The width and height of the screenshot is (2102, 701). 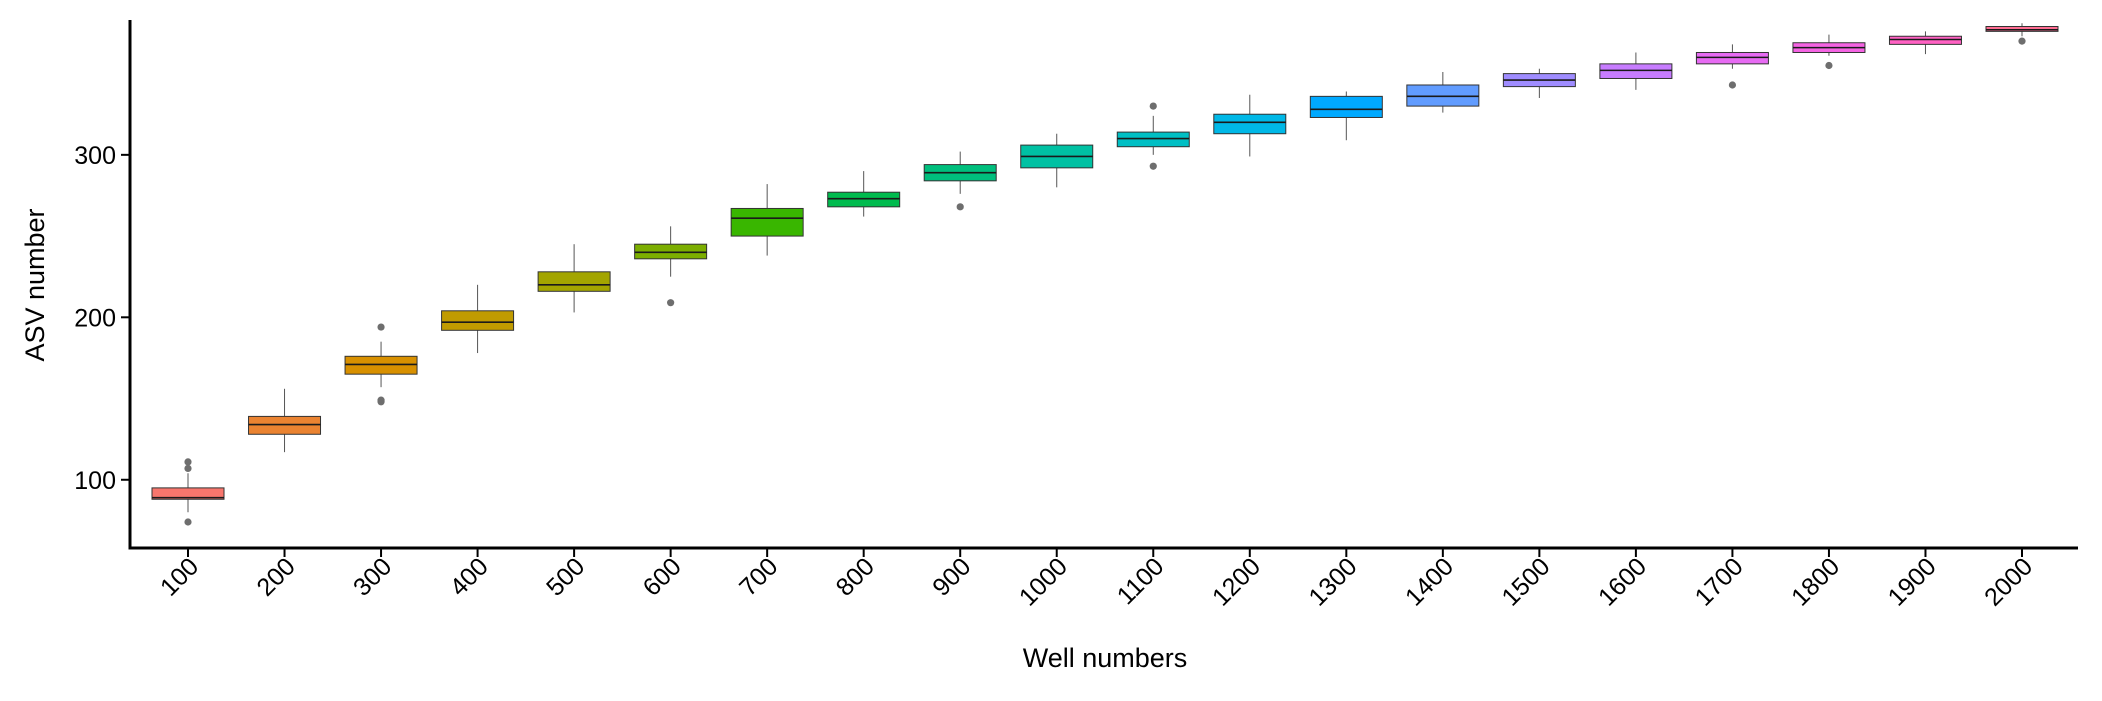 What do you see at coordinates (1105, 658) in the screenshot?
I see `x-axis-title: Well numbers` at bounding box center [1105, 658].